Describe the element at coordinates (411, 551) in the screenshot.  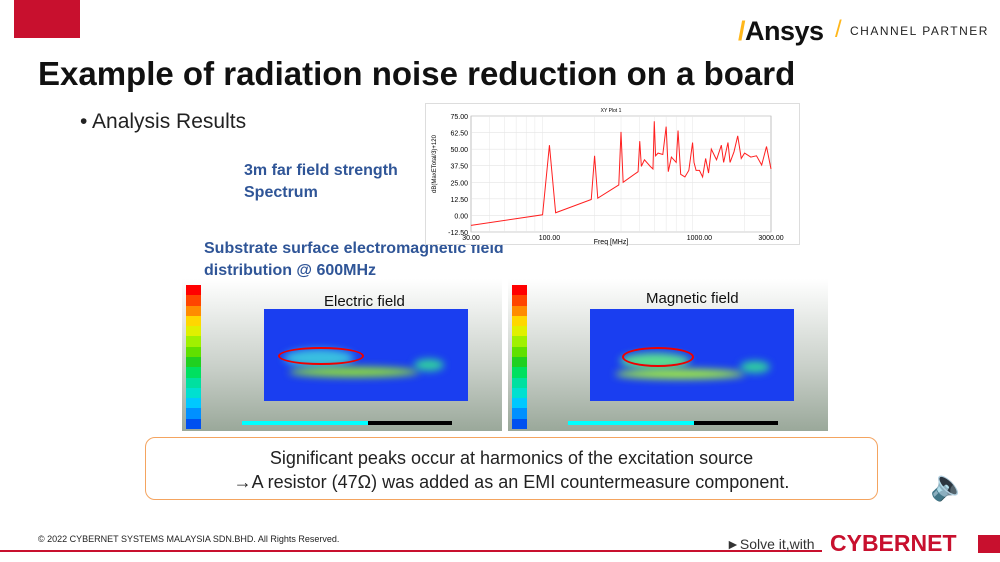
I see `footer-line` at that location.